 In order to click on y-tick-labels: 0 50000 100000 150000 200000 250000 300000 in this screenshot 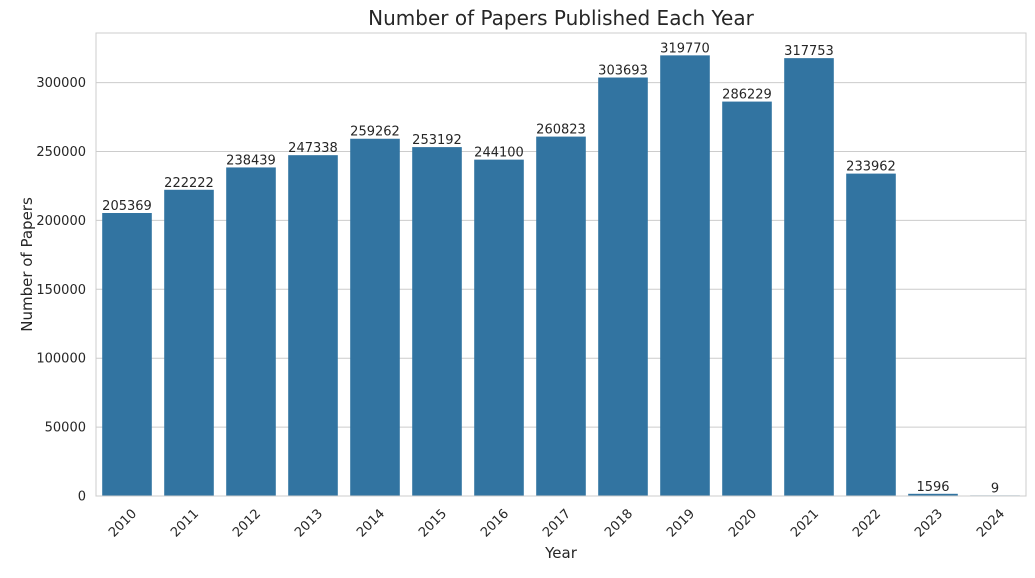, I will do `click(61, 290)`.